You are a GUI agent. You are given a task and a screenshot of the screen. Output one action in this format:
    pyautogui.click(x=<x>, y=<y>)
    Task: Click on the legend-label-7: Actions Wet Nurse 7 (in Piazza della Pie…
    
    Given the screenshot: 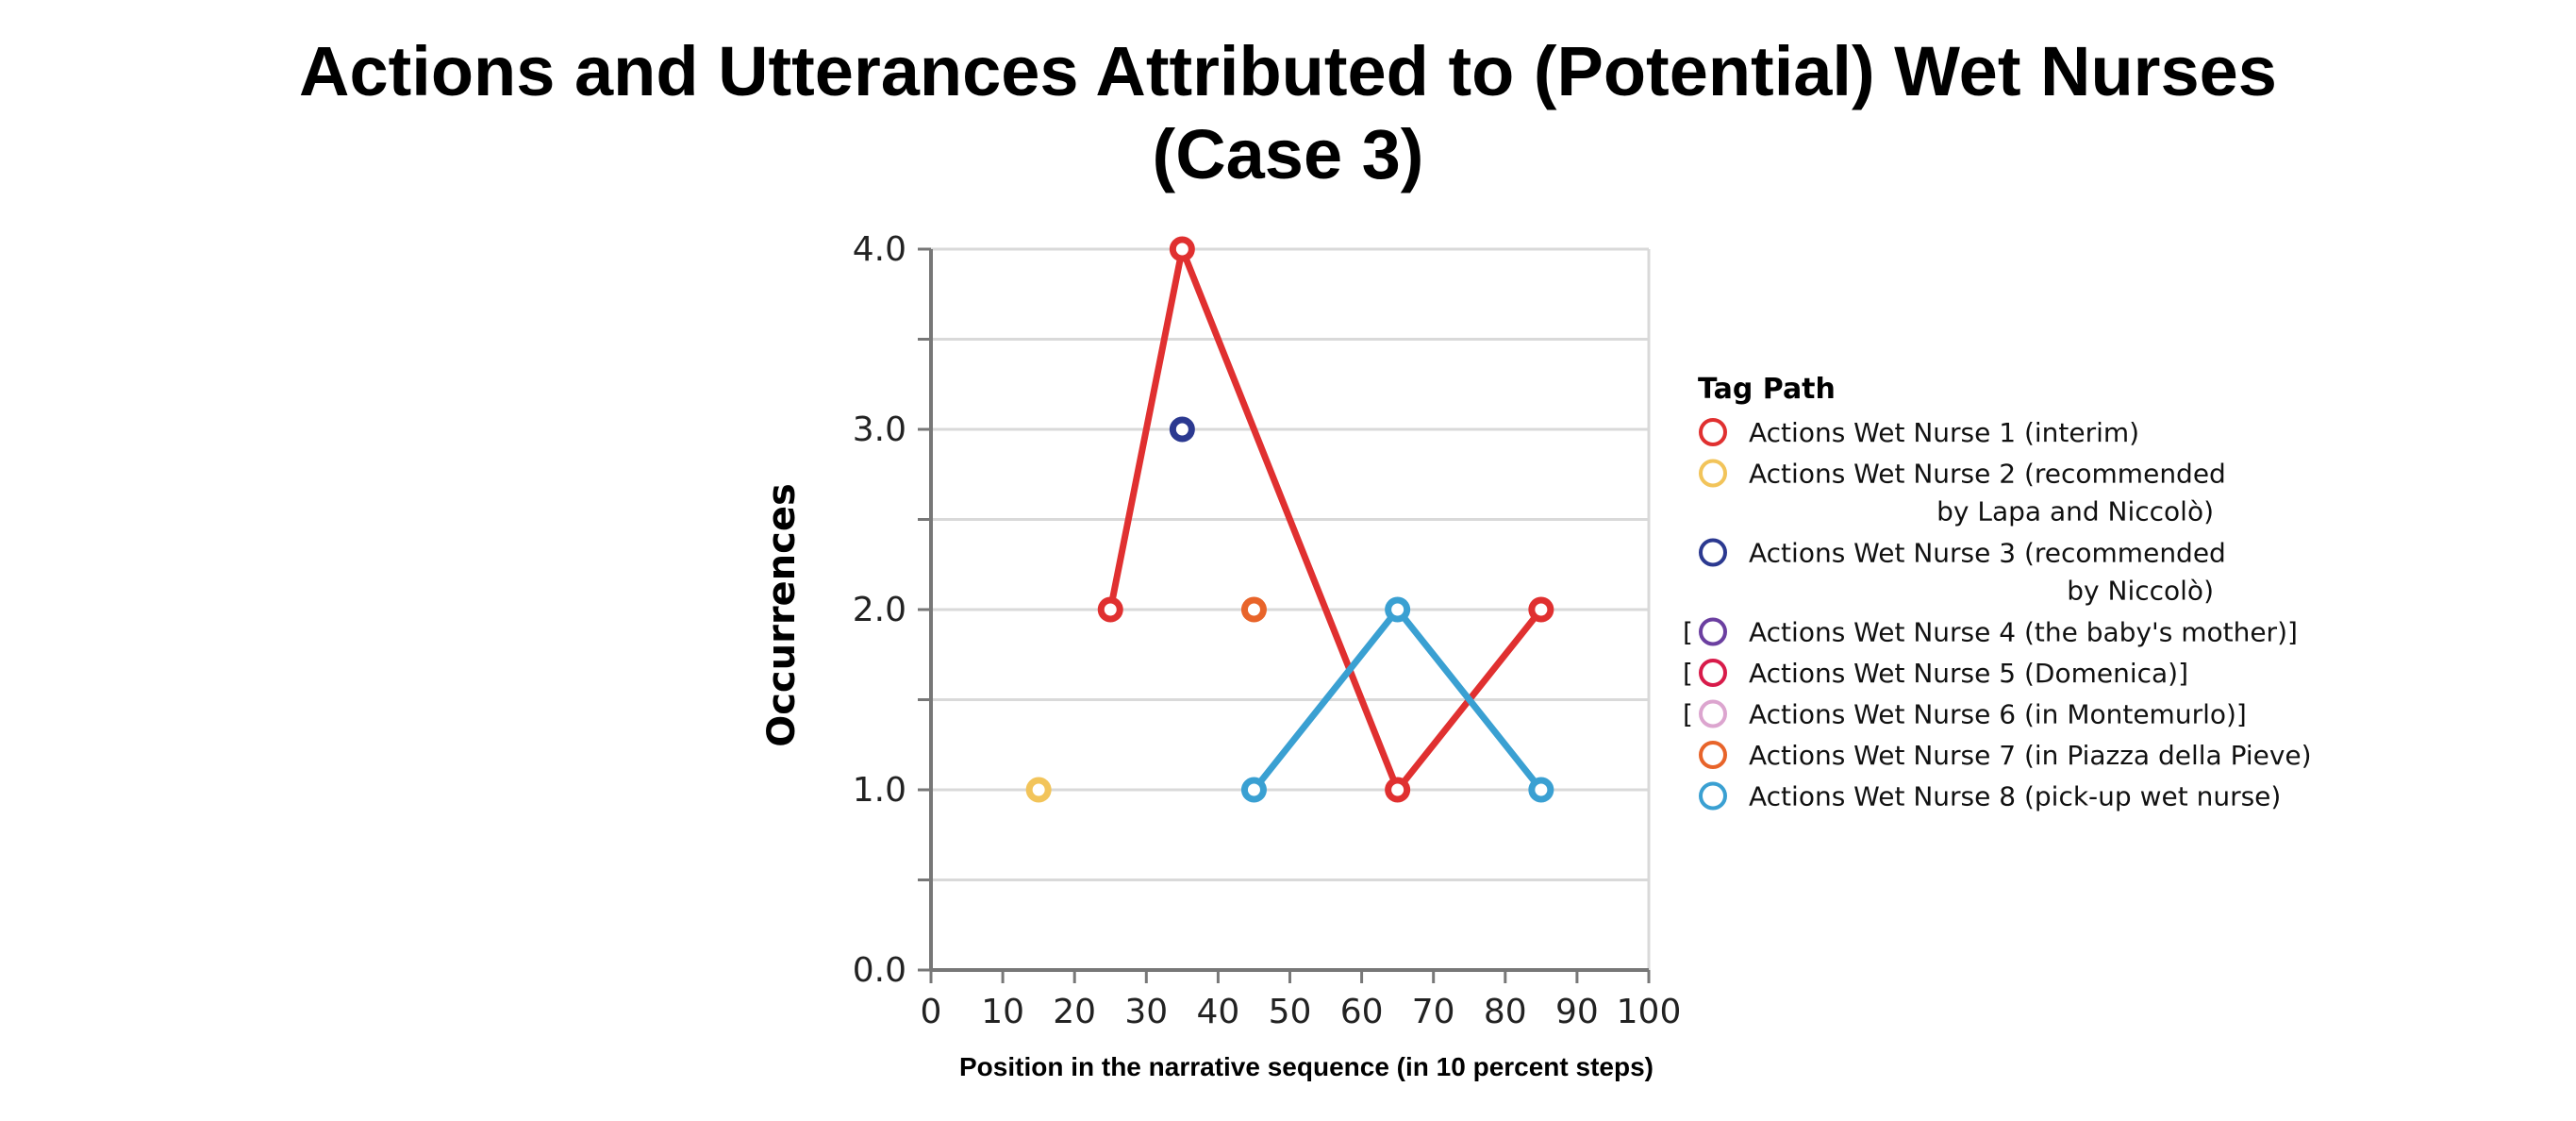 What is the action you would take?
    pyautogui.click(x=2030, y=755)
    